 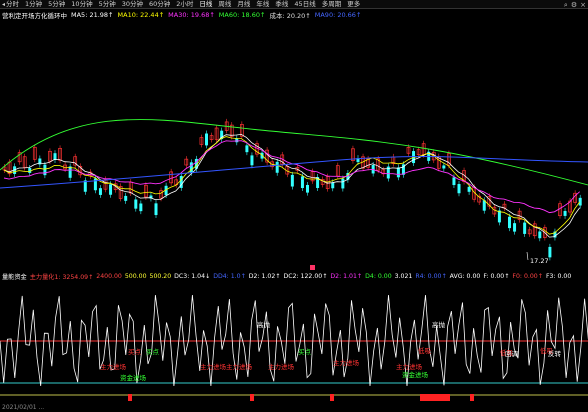 I want to click on period-tab-label: 多周期, so click(x=331, y=4).